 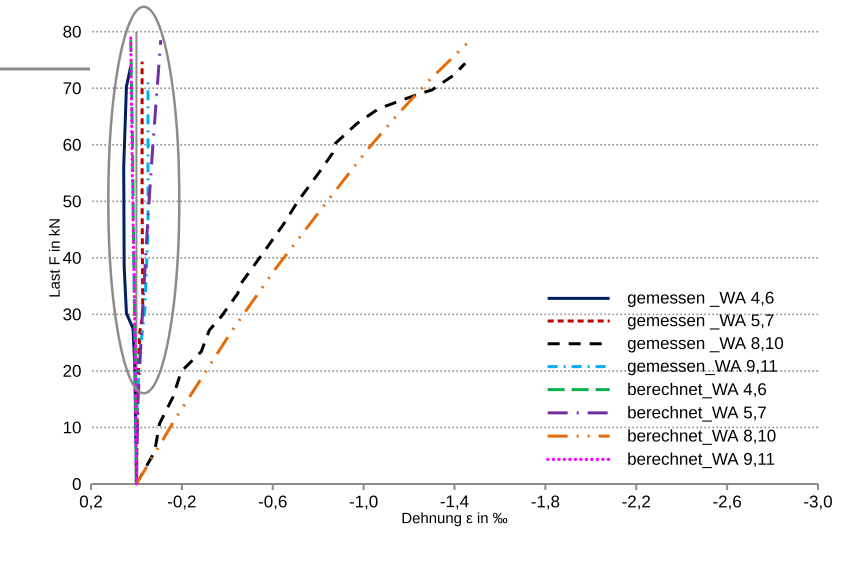 What do you see at coordinates (701, 322) in the screenshot?
I see `legend-label: gemessen _WA 5,7` at bounding box center [701, 322].